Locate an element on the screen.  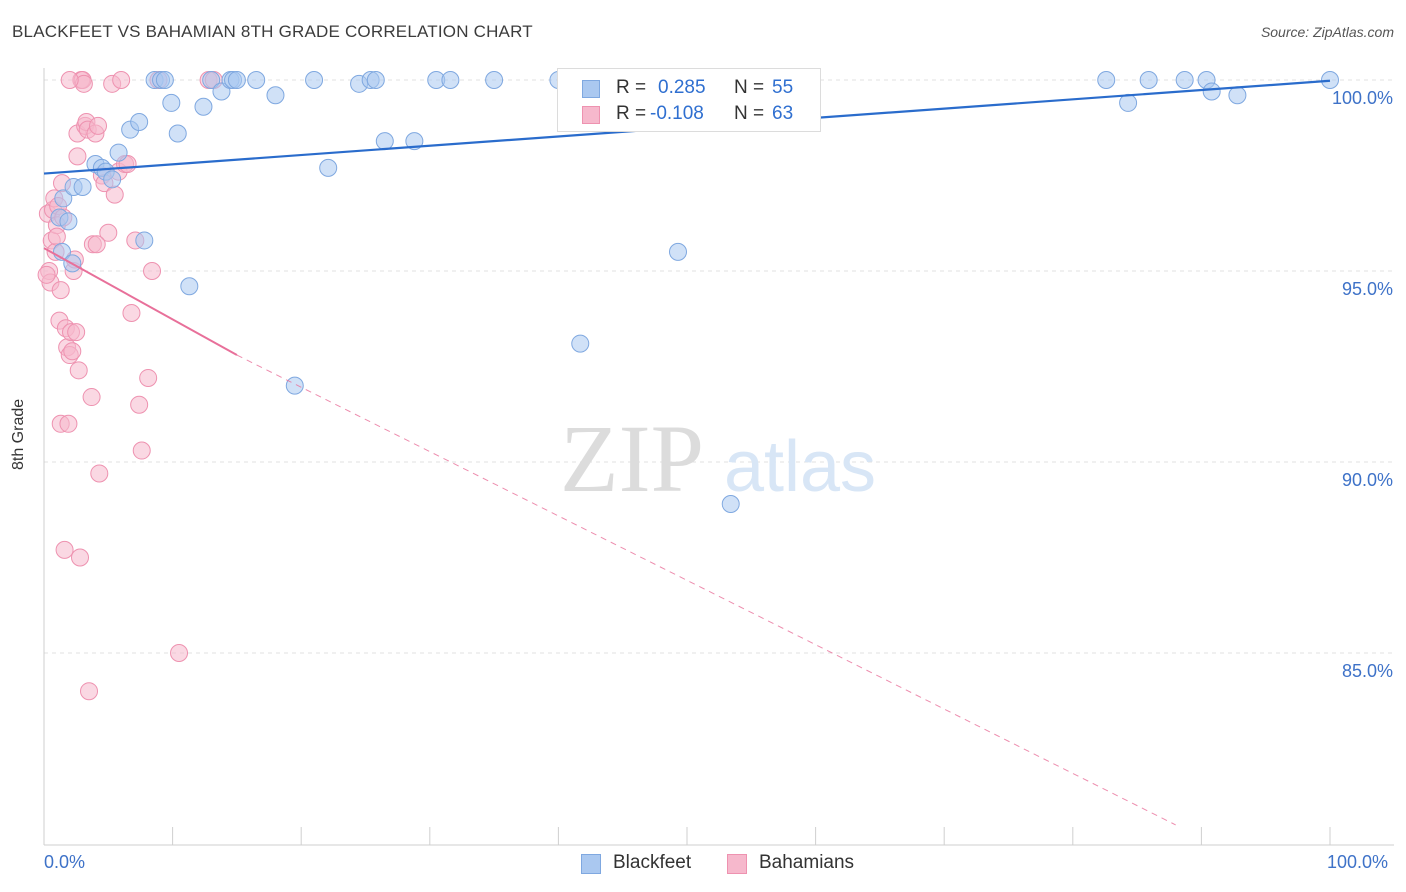
legend-swatch-blackfeet is located at coordinates (591, 89).